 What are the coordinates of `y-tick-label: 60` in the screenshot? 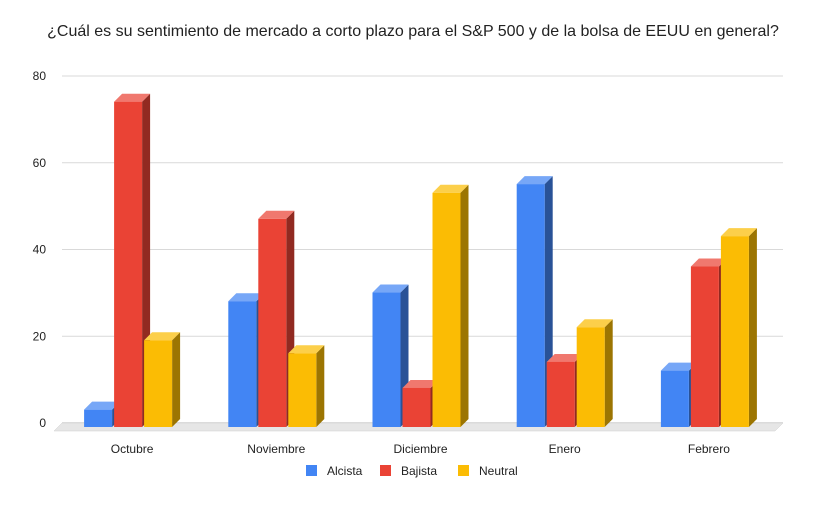 It's located at (40, 163).